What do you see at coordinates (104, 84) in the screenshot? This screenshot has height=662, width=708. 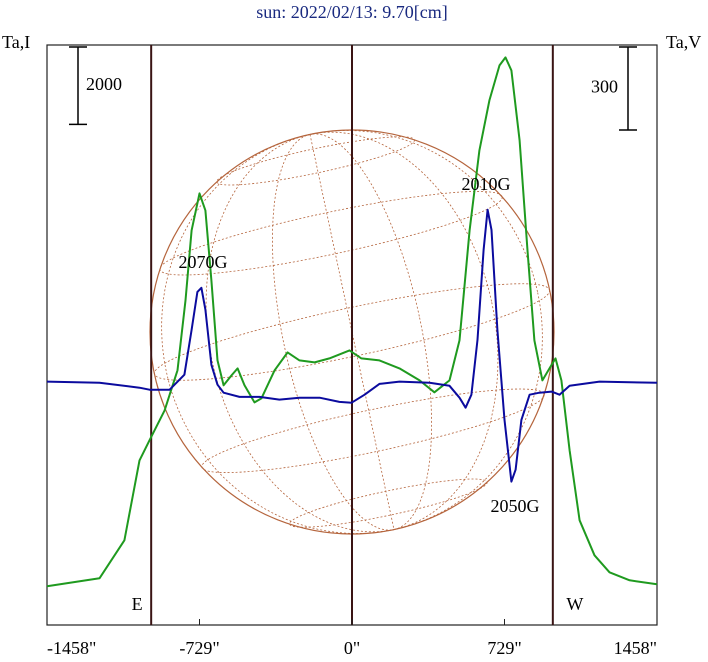 I see `scale-bar-label: 2000` at bounding box center [104, 84].